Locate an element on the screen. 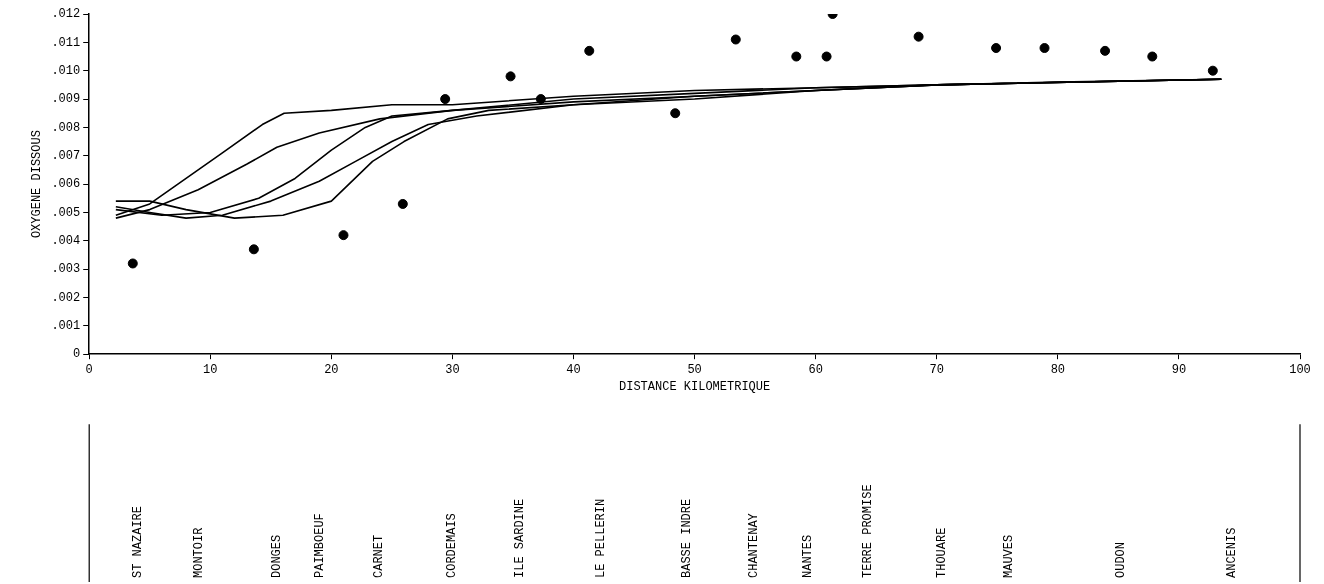  x-tick-label: 0 is located at coordinates (89, 369).